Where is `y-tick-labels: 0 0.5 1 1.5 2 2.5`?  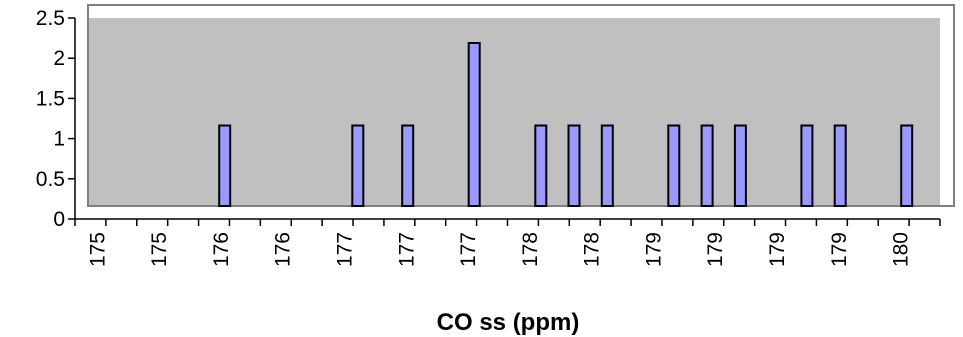 y-tick-labels: 0 0.5 1 1.5 2 2.5 is located at coordinates (50, 119).